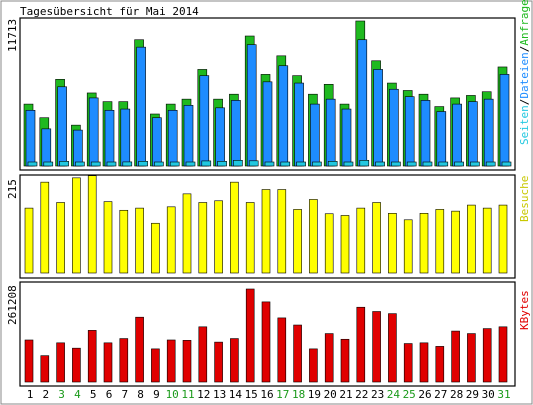  I want to click on x-tick-label: 19, so click(314, 394).